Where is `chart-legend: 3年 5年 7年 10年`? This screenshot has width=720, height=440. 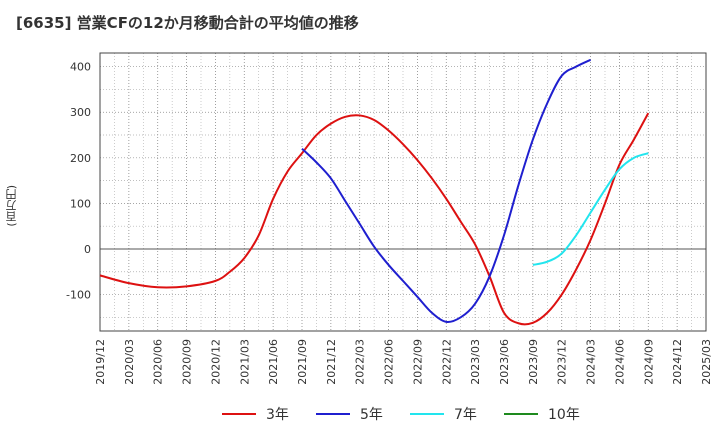 chart-legend: 3年 5年 7年 10年 is located at coordinates (360, 414).